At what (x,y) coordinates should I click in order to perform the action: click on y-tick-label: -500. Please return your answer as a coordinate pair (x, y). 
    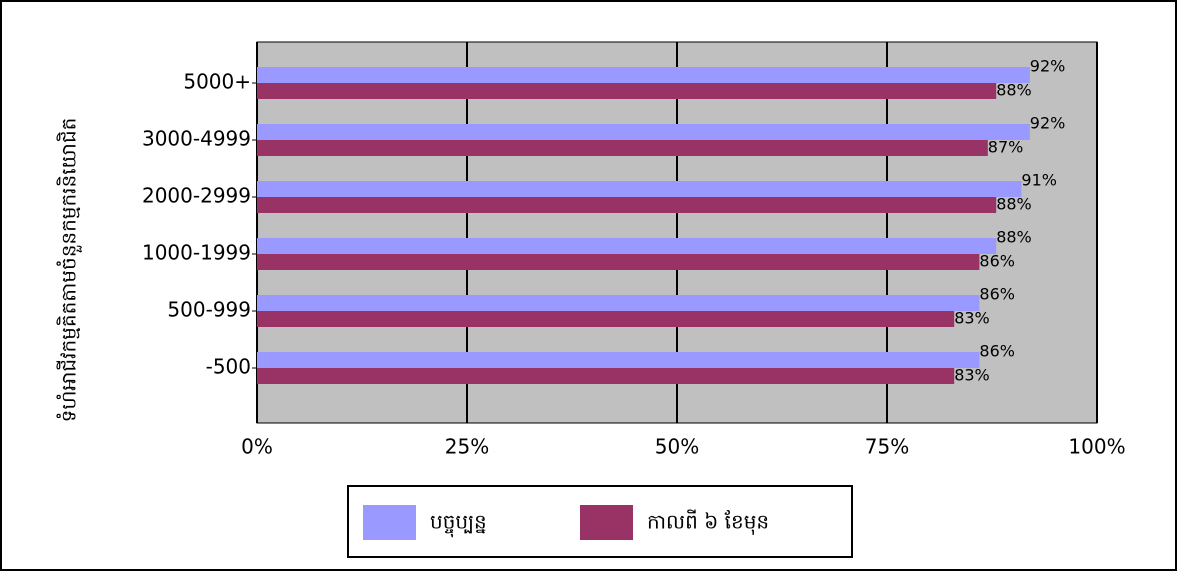
    Looking at the image, I should click on (228, 367).